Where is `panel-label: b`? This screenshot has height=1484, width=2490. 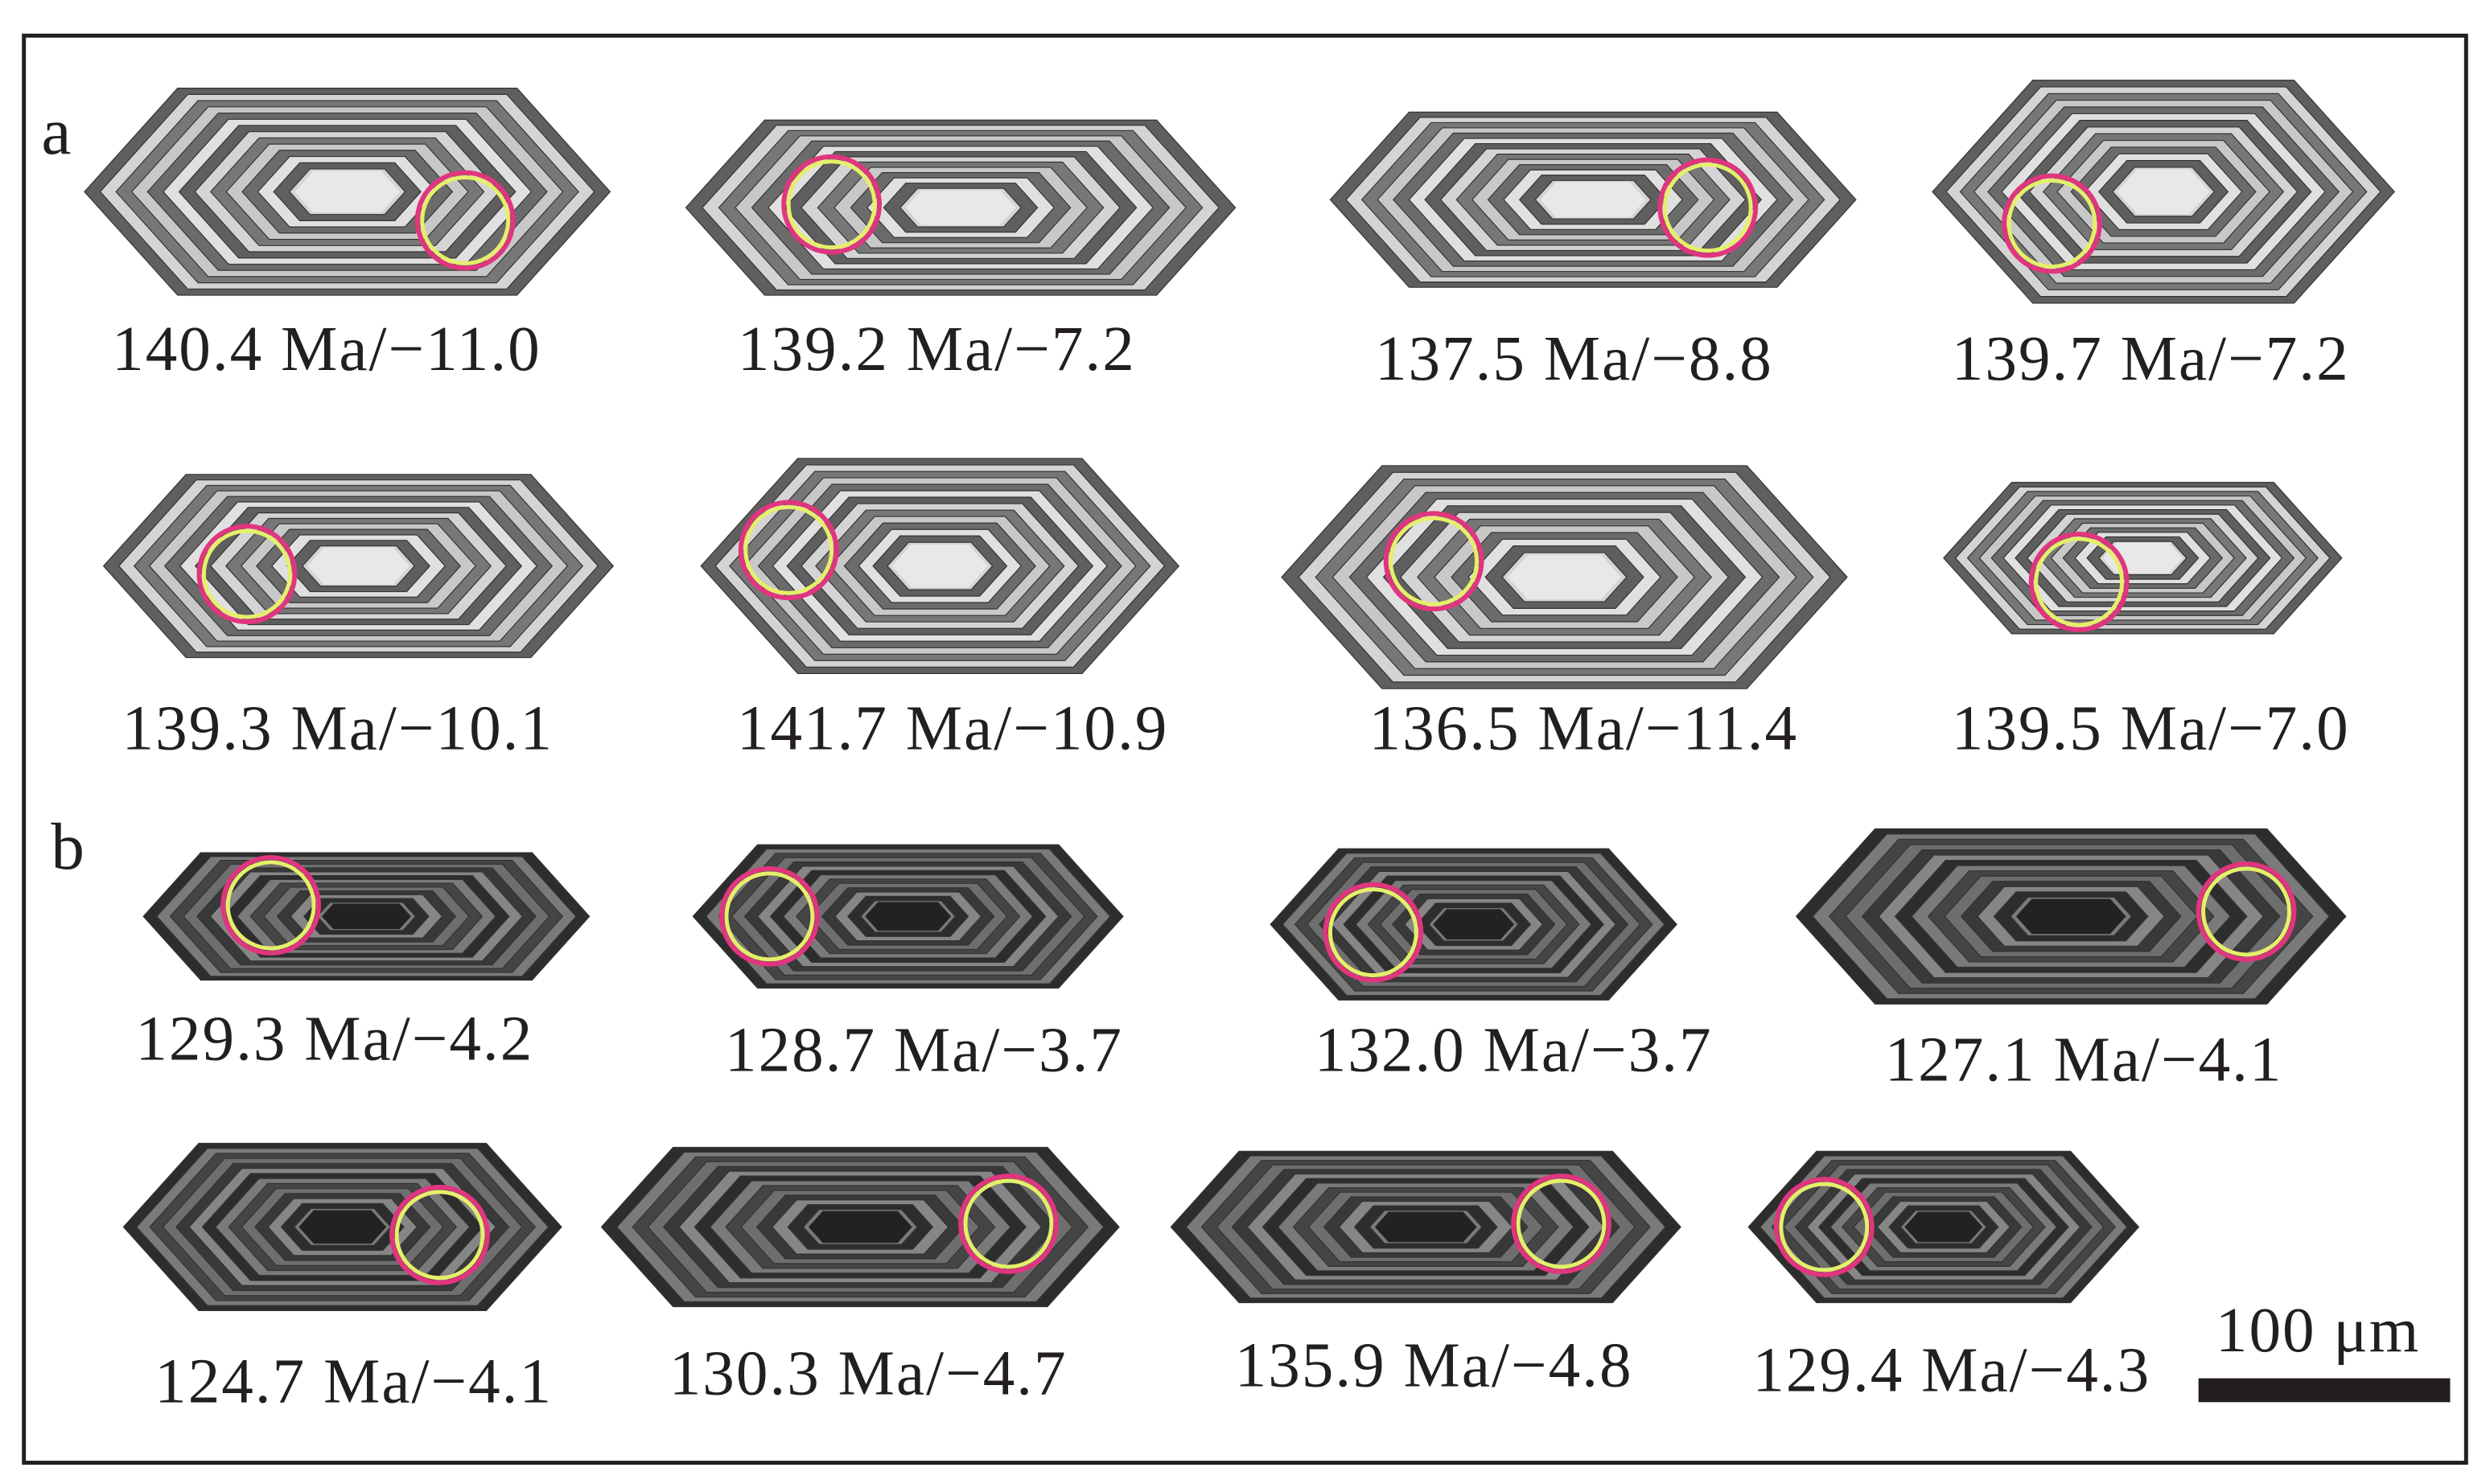 panel-label: b is located at coordinates (67, 846).